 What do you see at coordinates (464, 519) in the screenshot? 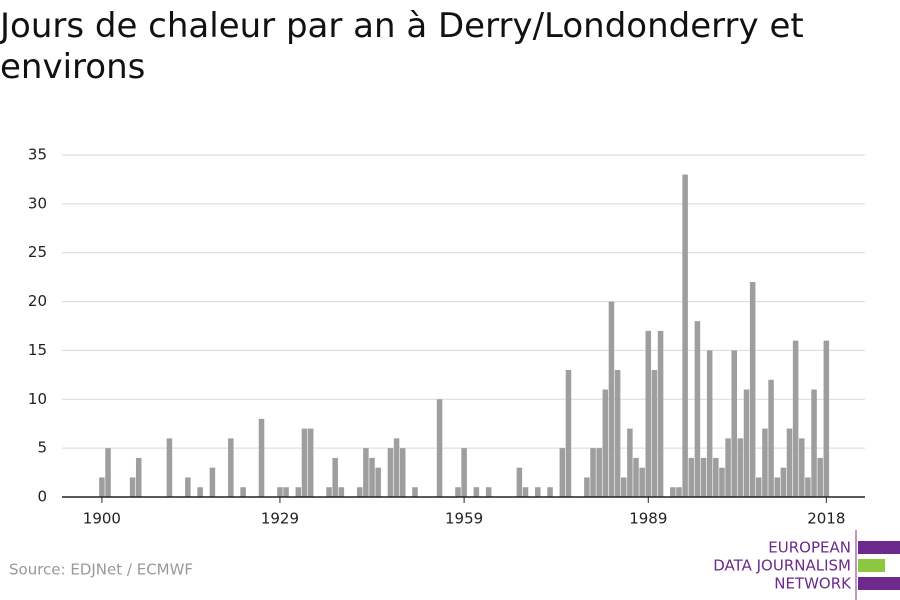
I see `x-tick-label: 1959` at bounding box center [464, 519].